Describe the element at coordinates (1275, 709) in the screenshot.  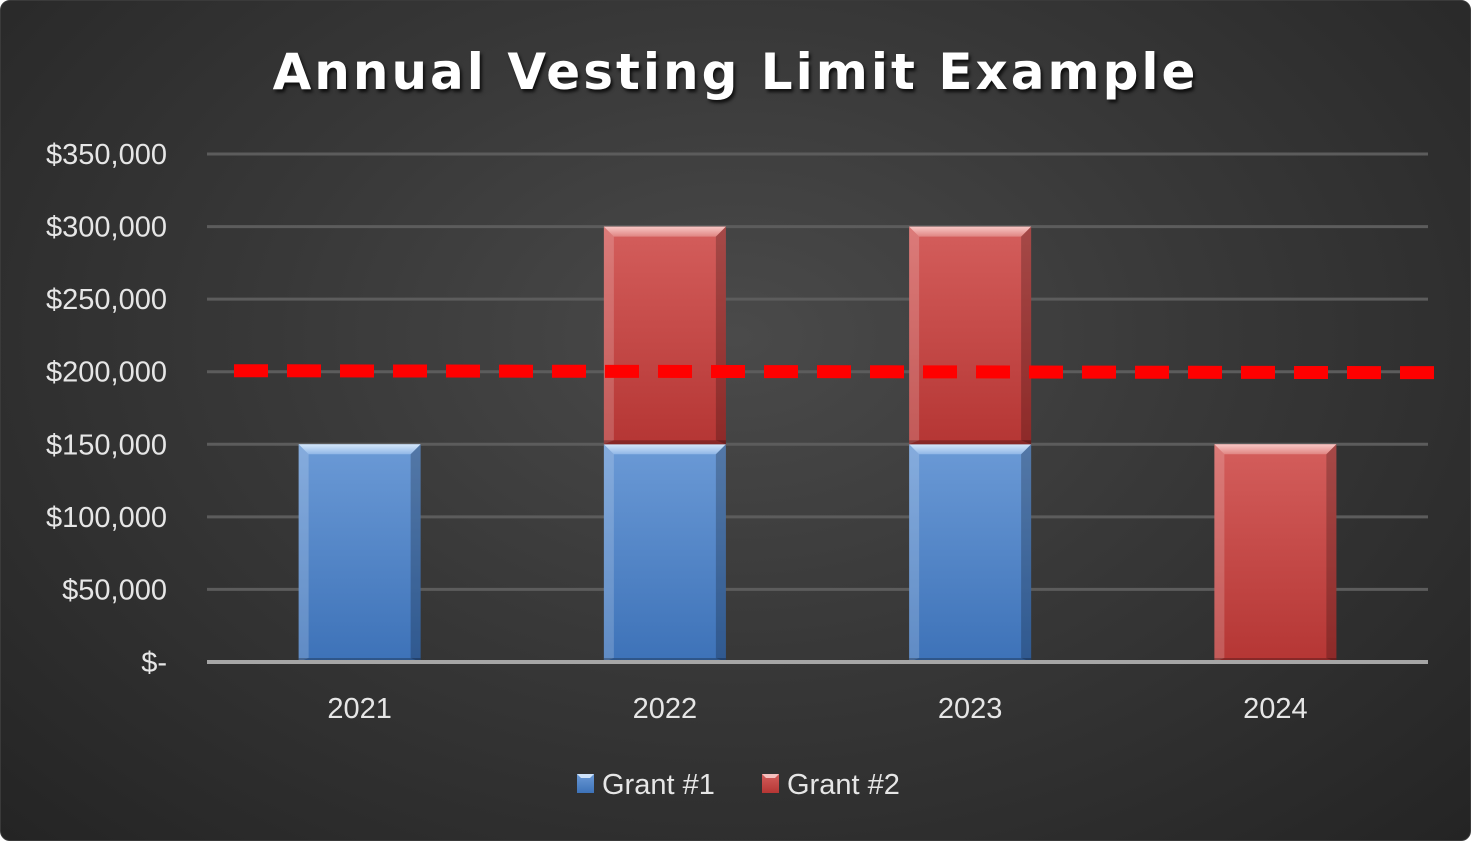
I see `x-tick-label: 2024` at that location.